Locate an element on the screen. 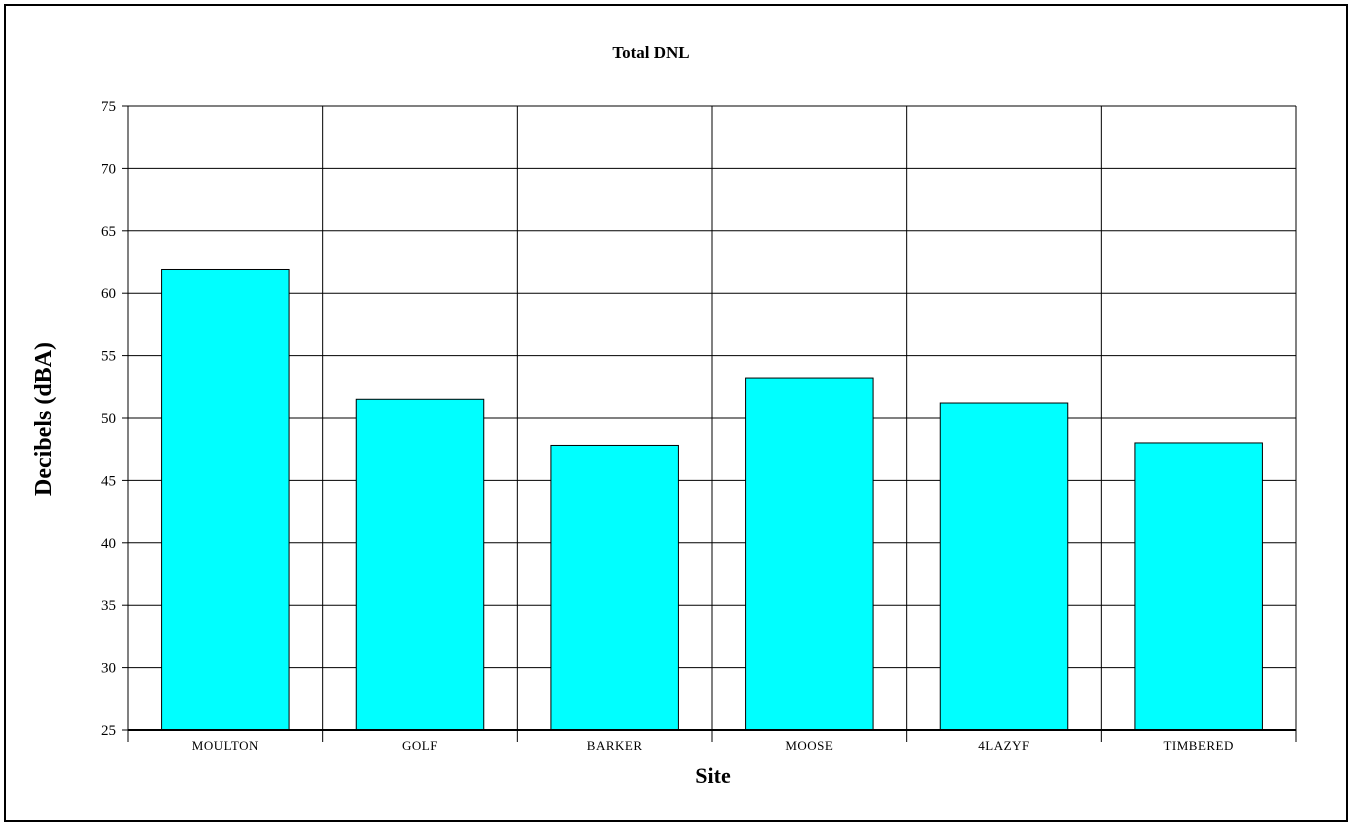 This screenshot has height=827, width=1354. y-tick-label: 25 is located at coordinates (108, 731).